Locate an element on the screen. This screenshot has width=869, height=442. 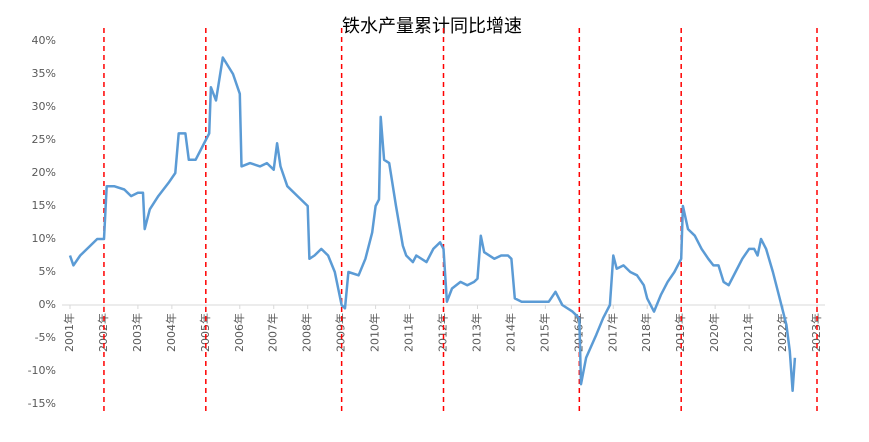
y-tick-label: 35% is located at coordinates (44, 73).